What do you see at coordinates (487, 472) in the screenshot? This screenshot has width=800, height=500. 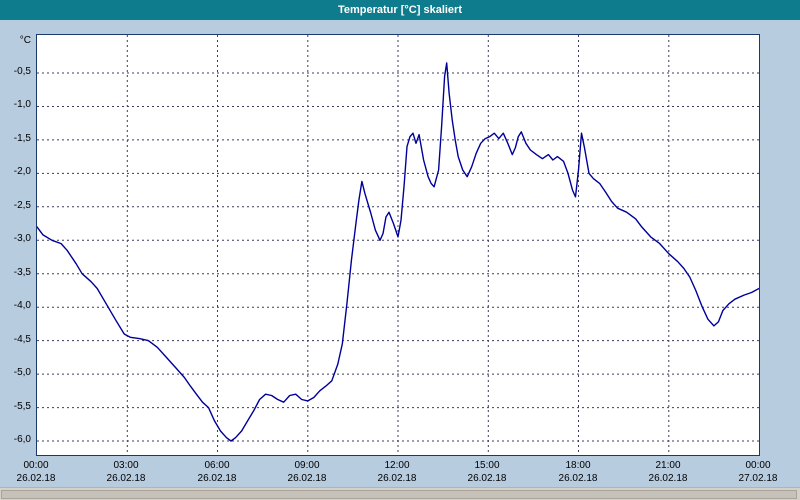 I see `x-tick-label: 15:00 26.02.18` at bounding box center [487, 472].